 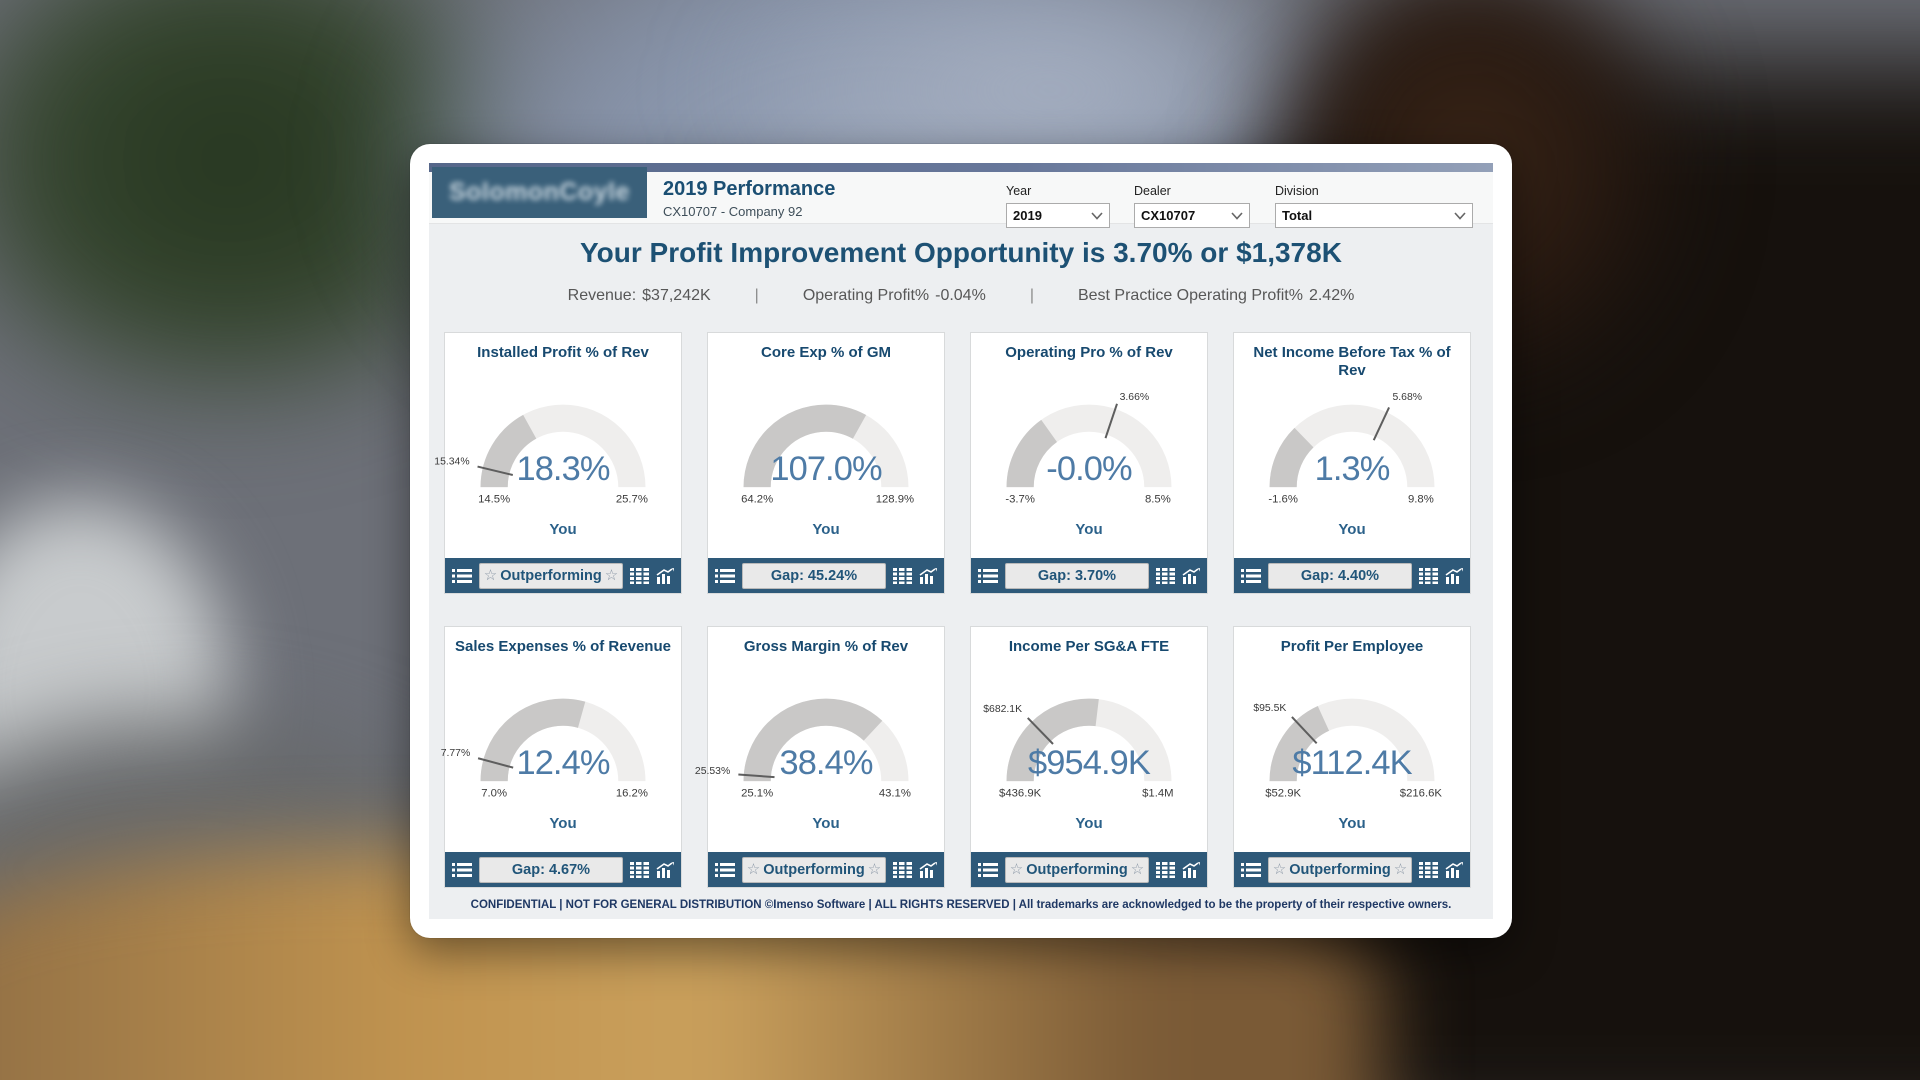 I want to click on card-title: Income Per SG&A FTE, so click(x=1089, y=646).